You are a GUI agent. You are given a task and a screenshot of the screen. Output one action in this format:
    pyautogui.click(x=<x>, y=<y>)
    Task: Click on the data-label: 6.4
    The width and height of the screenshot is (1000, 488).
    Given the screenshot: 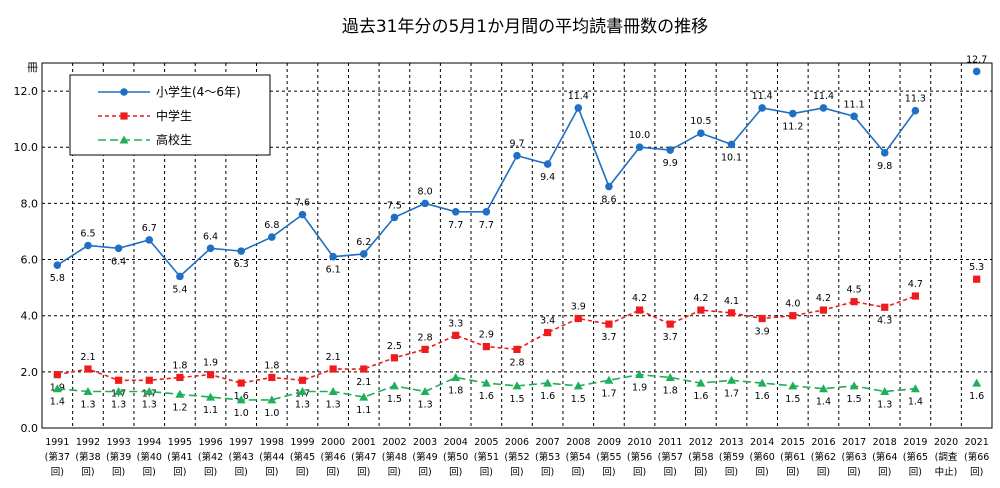 What is the action you would take?
    pyautogui.click(x=210, y=236)
    